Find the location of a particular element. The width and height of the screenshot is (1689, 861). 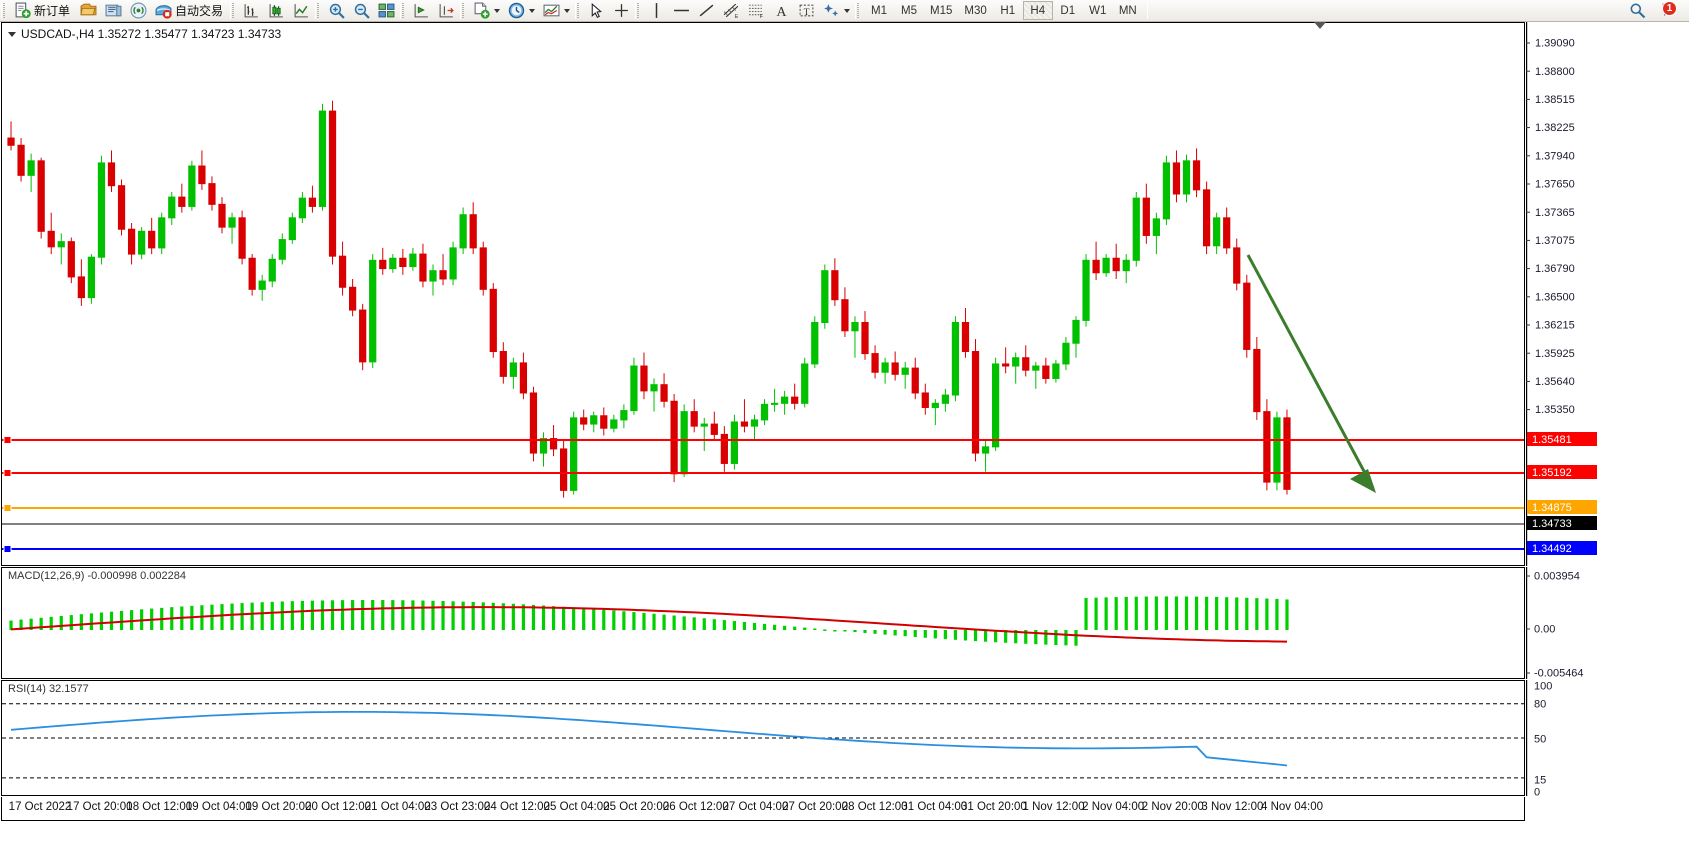

history-button is located at coordinates (88, 11).